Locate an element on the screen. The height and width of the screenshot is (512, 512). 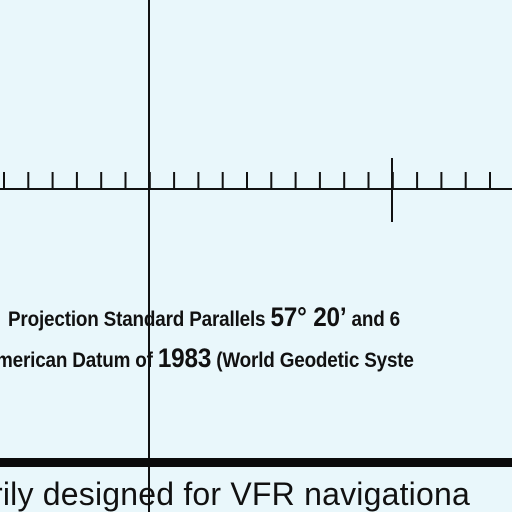
legend-datum-year: 1983 is located at coordinates (184, 358).